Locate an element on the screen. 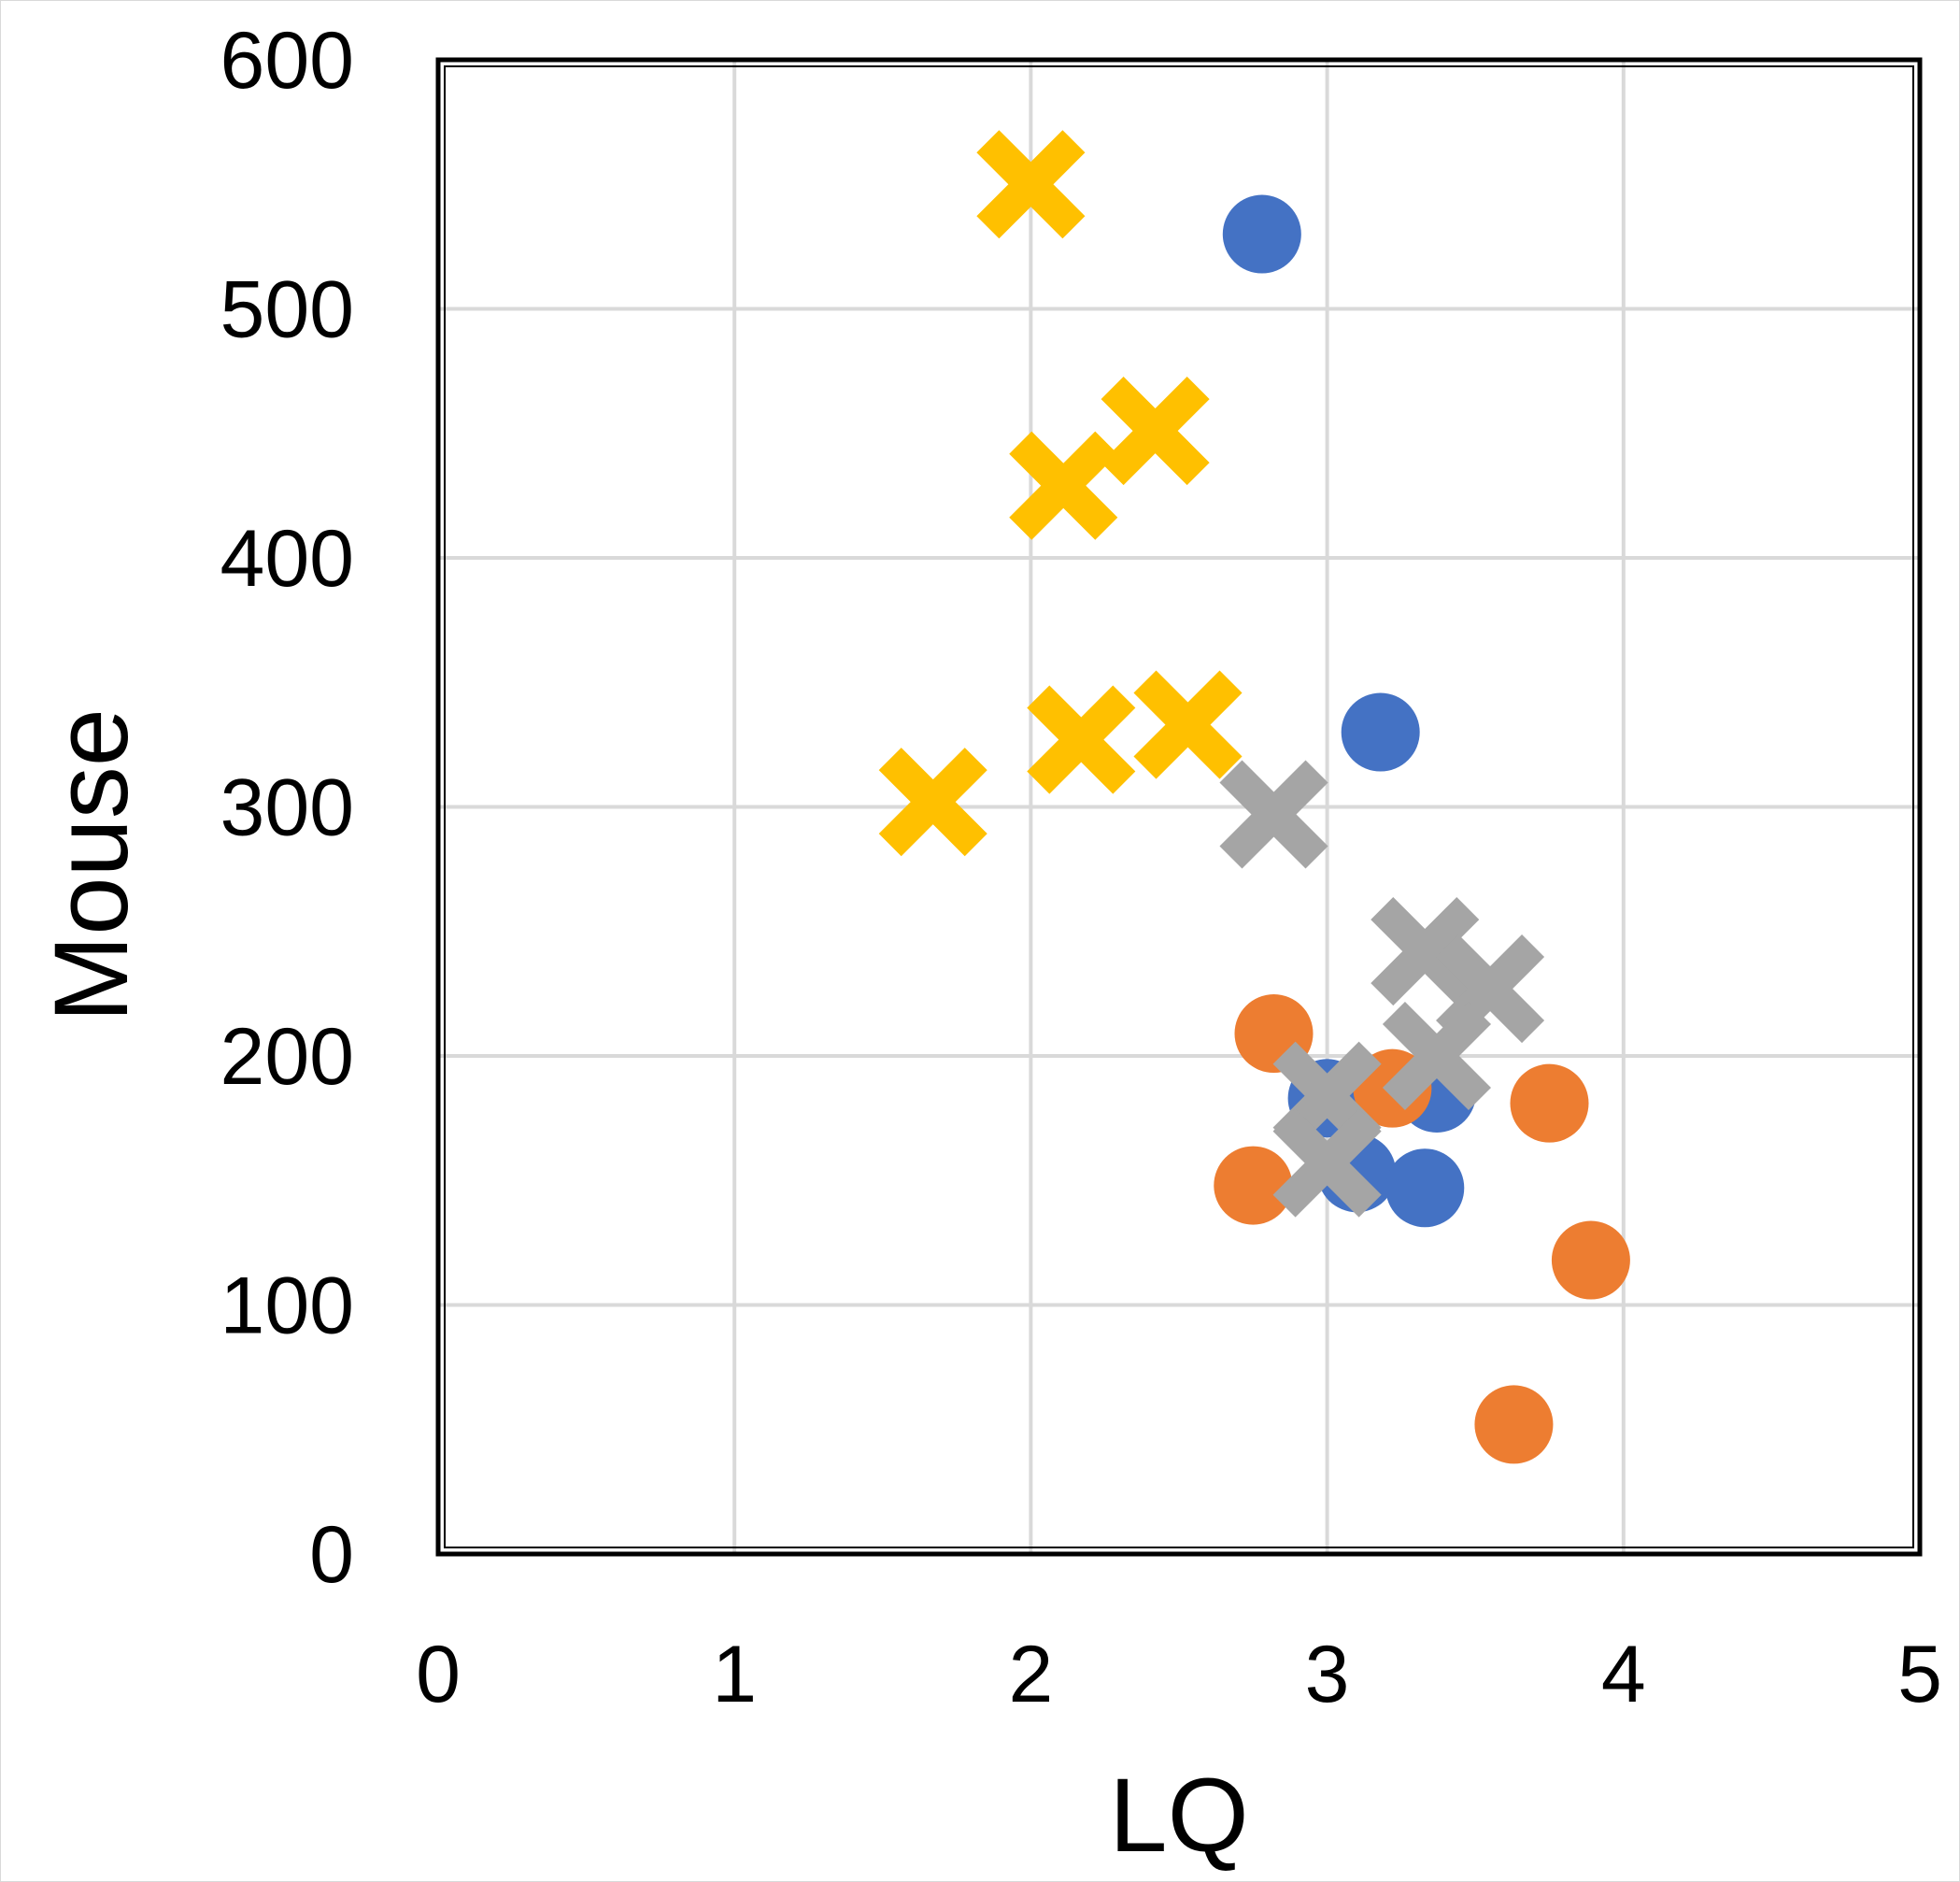 The width and height of the screenshot is (1960, 1882). x-tick-label: 4 is located at coordinates (1623, 1674).